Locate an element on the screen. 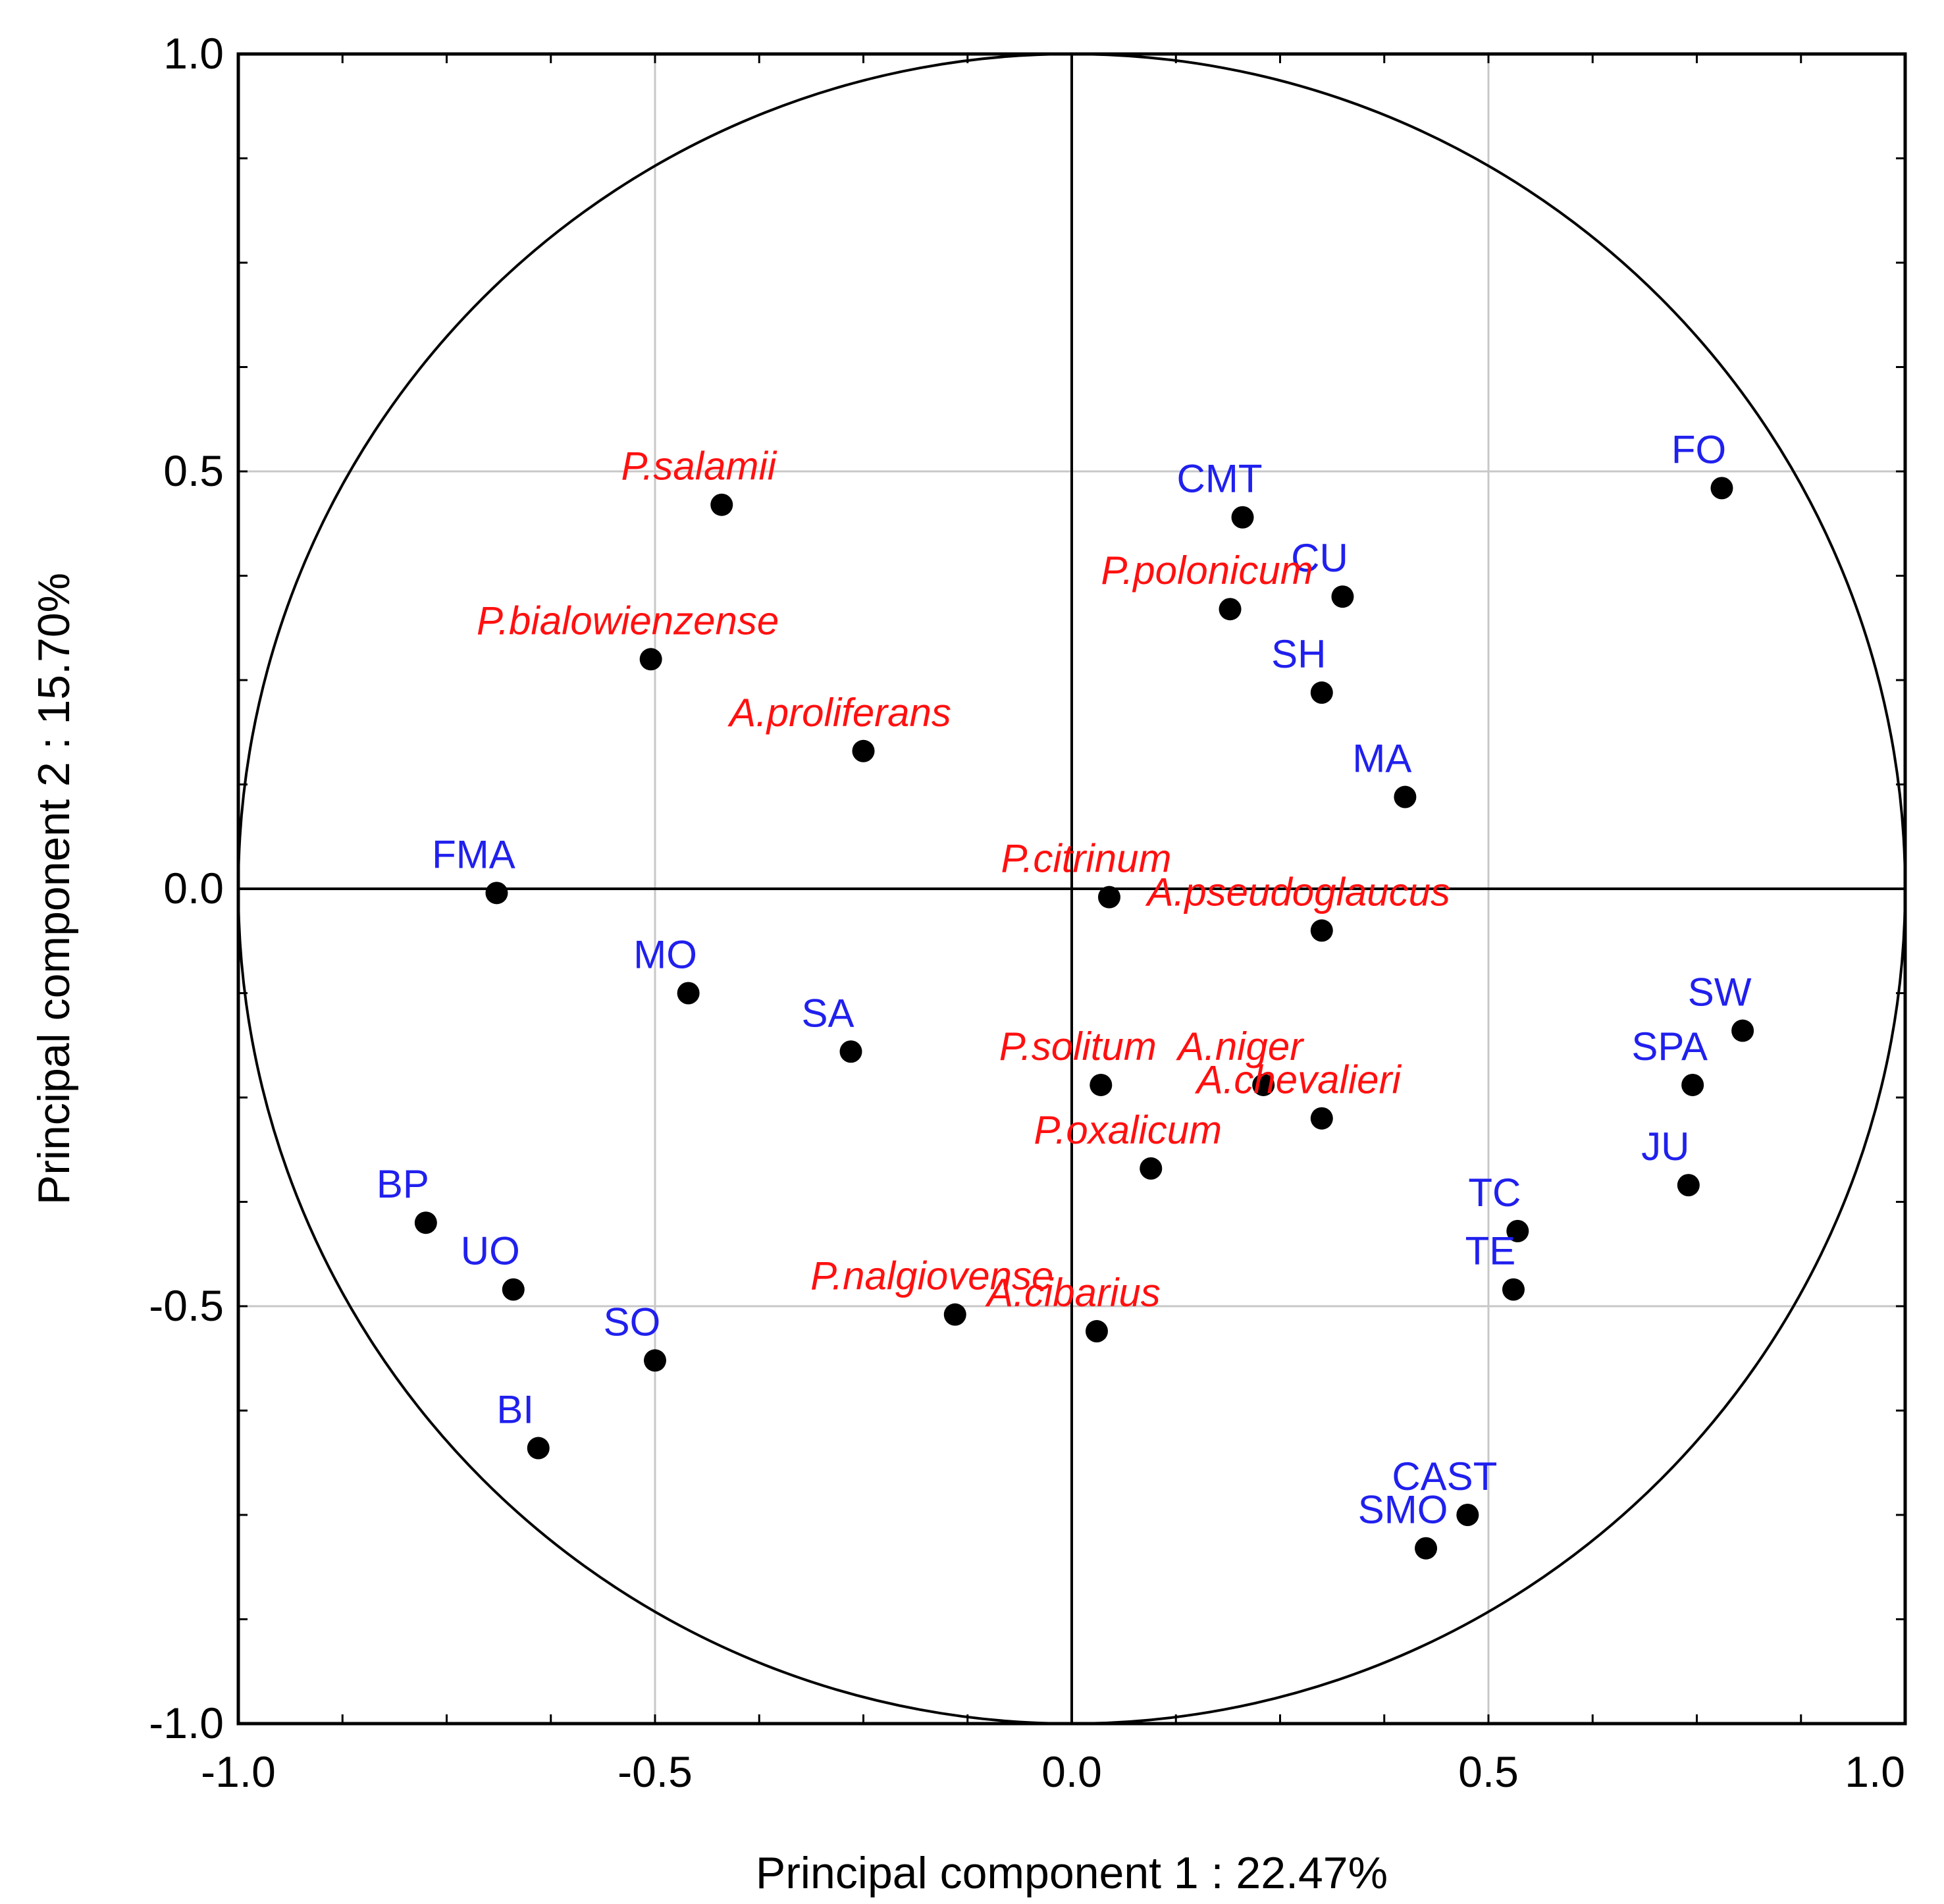  data-point-smo is located at coordinates (1426, 1548).